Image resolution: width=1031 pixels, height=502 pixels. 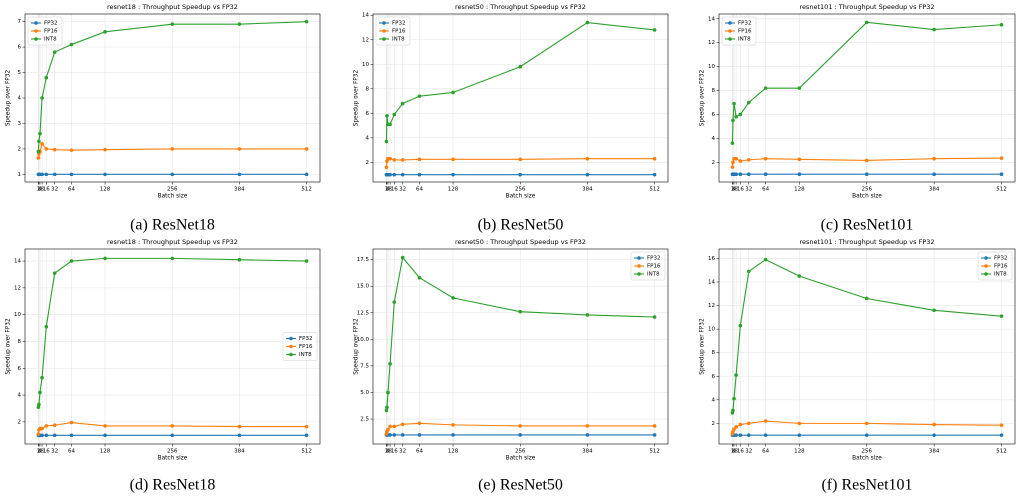 I want to click on chart-title: resnet50 : Throughput Speedup vs FP32, so click(x=520, y=242).